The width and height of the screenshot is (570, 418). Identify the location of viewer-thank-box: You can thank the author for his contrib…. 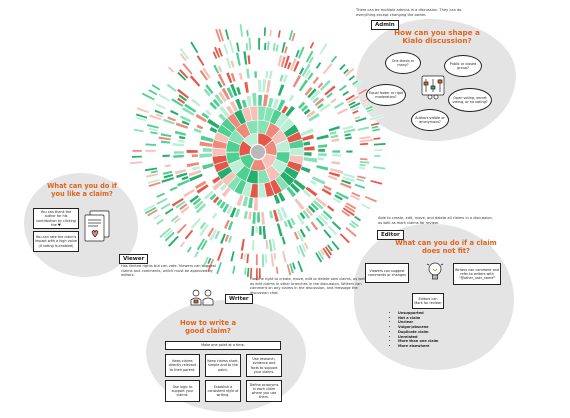
(56, 218).